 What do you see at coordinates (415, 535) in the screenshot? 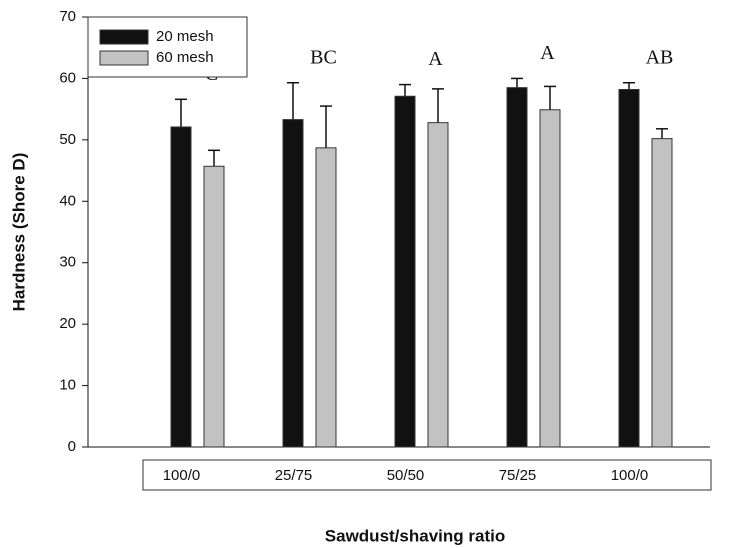
I see `x-axis-title: Sawdust/shaving ratio` at bounding box center [415, 535].